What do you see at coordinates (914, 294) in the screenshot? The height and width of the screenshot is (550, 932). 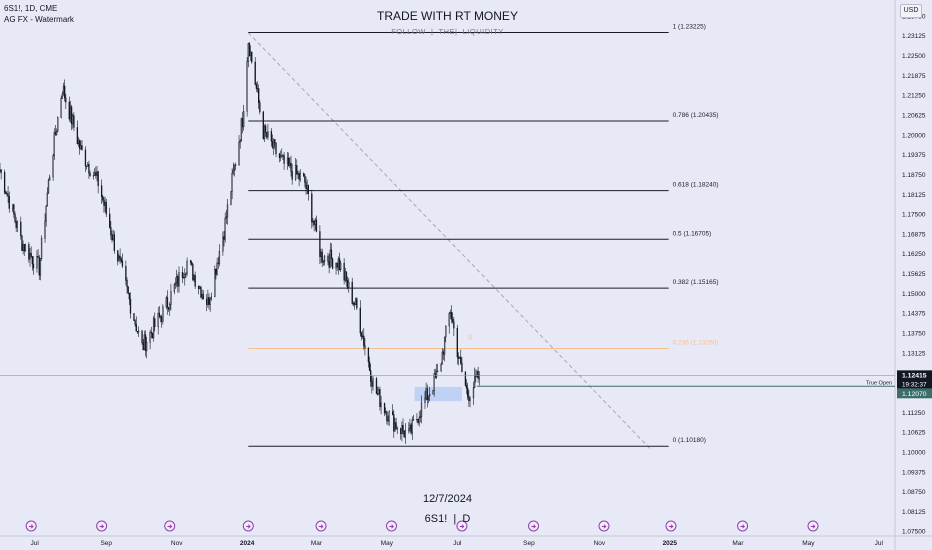 I see `y-tick-label: 1.15000` at bounding box center [914, 294].